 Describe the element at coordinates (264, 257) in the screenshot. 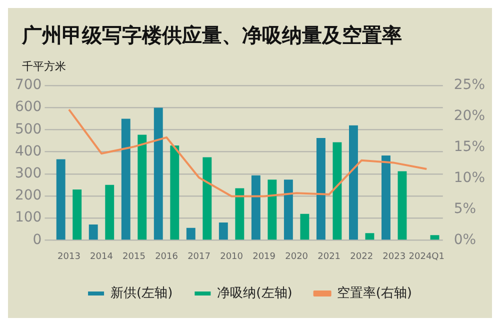

I see `x-tick-label: 2019` at that location.